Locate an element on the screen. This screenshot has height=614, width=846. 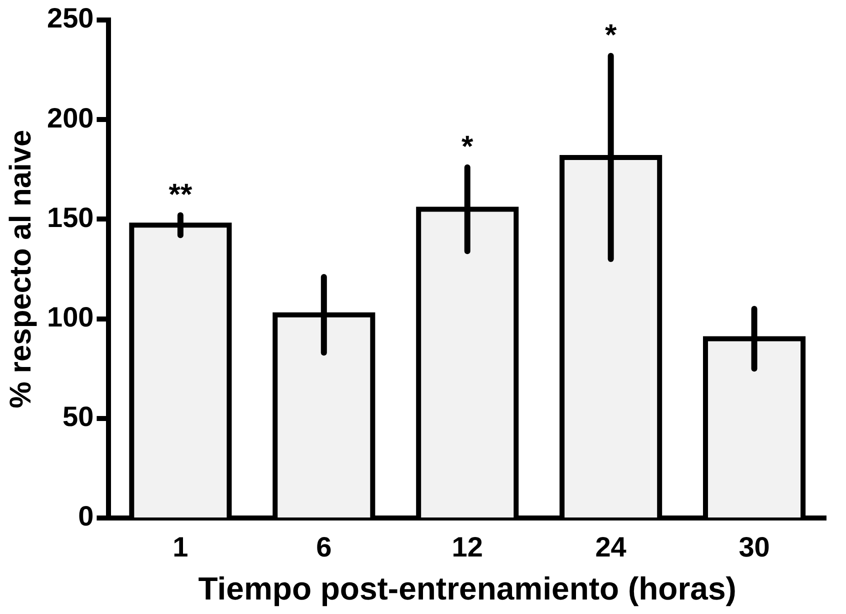
x-tick-label: 24 is located at coordinates (611, 547).